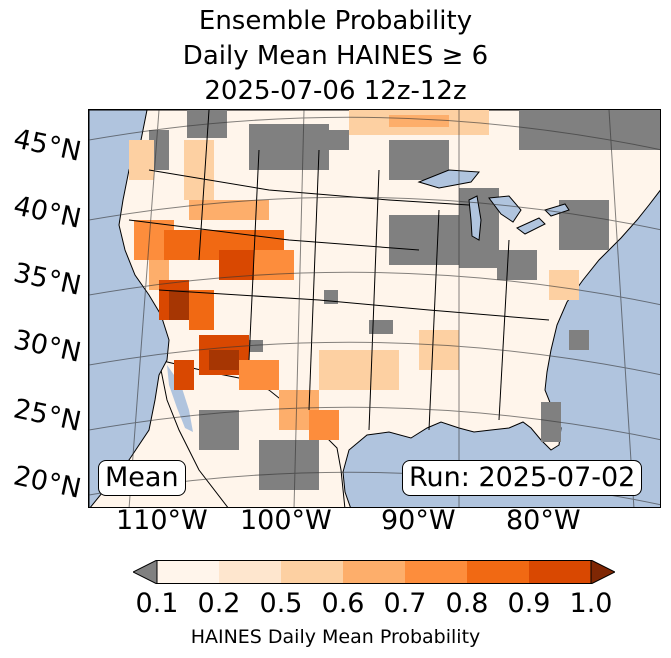 The image size is (671, 658). Describe the element at coordinates (418, 520) in the screenshot. I see `lon-label-90: 90°W` at that location.